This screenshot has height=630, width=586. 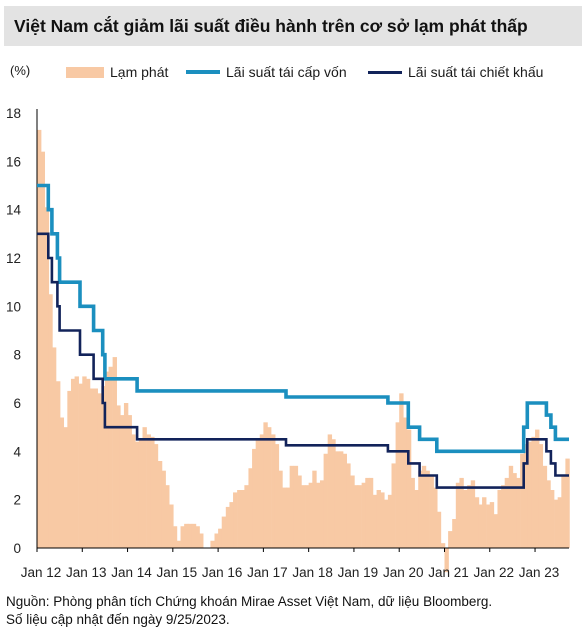 I want to click on legend-item-discount: Lãi suất tái chiết khấu, so click(x=455, y=72).